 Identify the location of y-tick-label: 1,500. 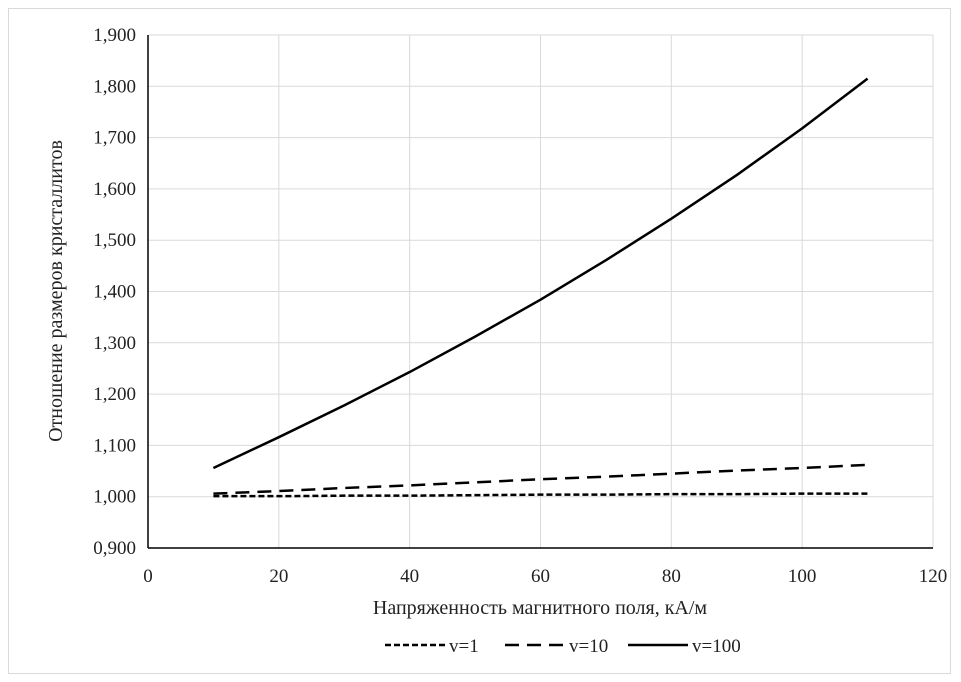
(114, 240).